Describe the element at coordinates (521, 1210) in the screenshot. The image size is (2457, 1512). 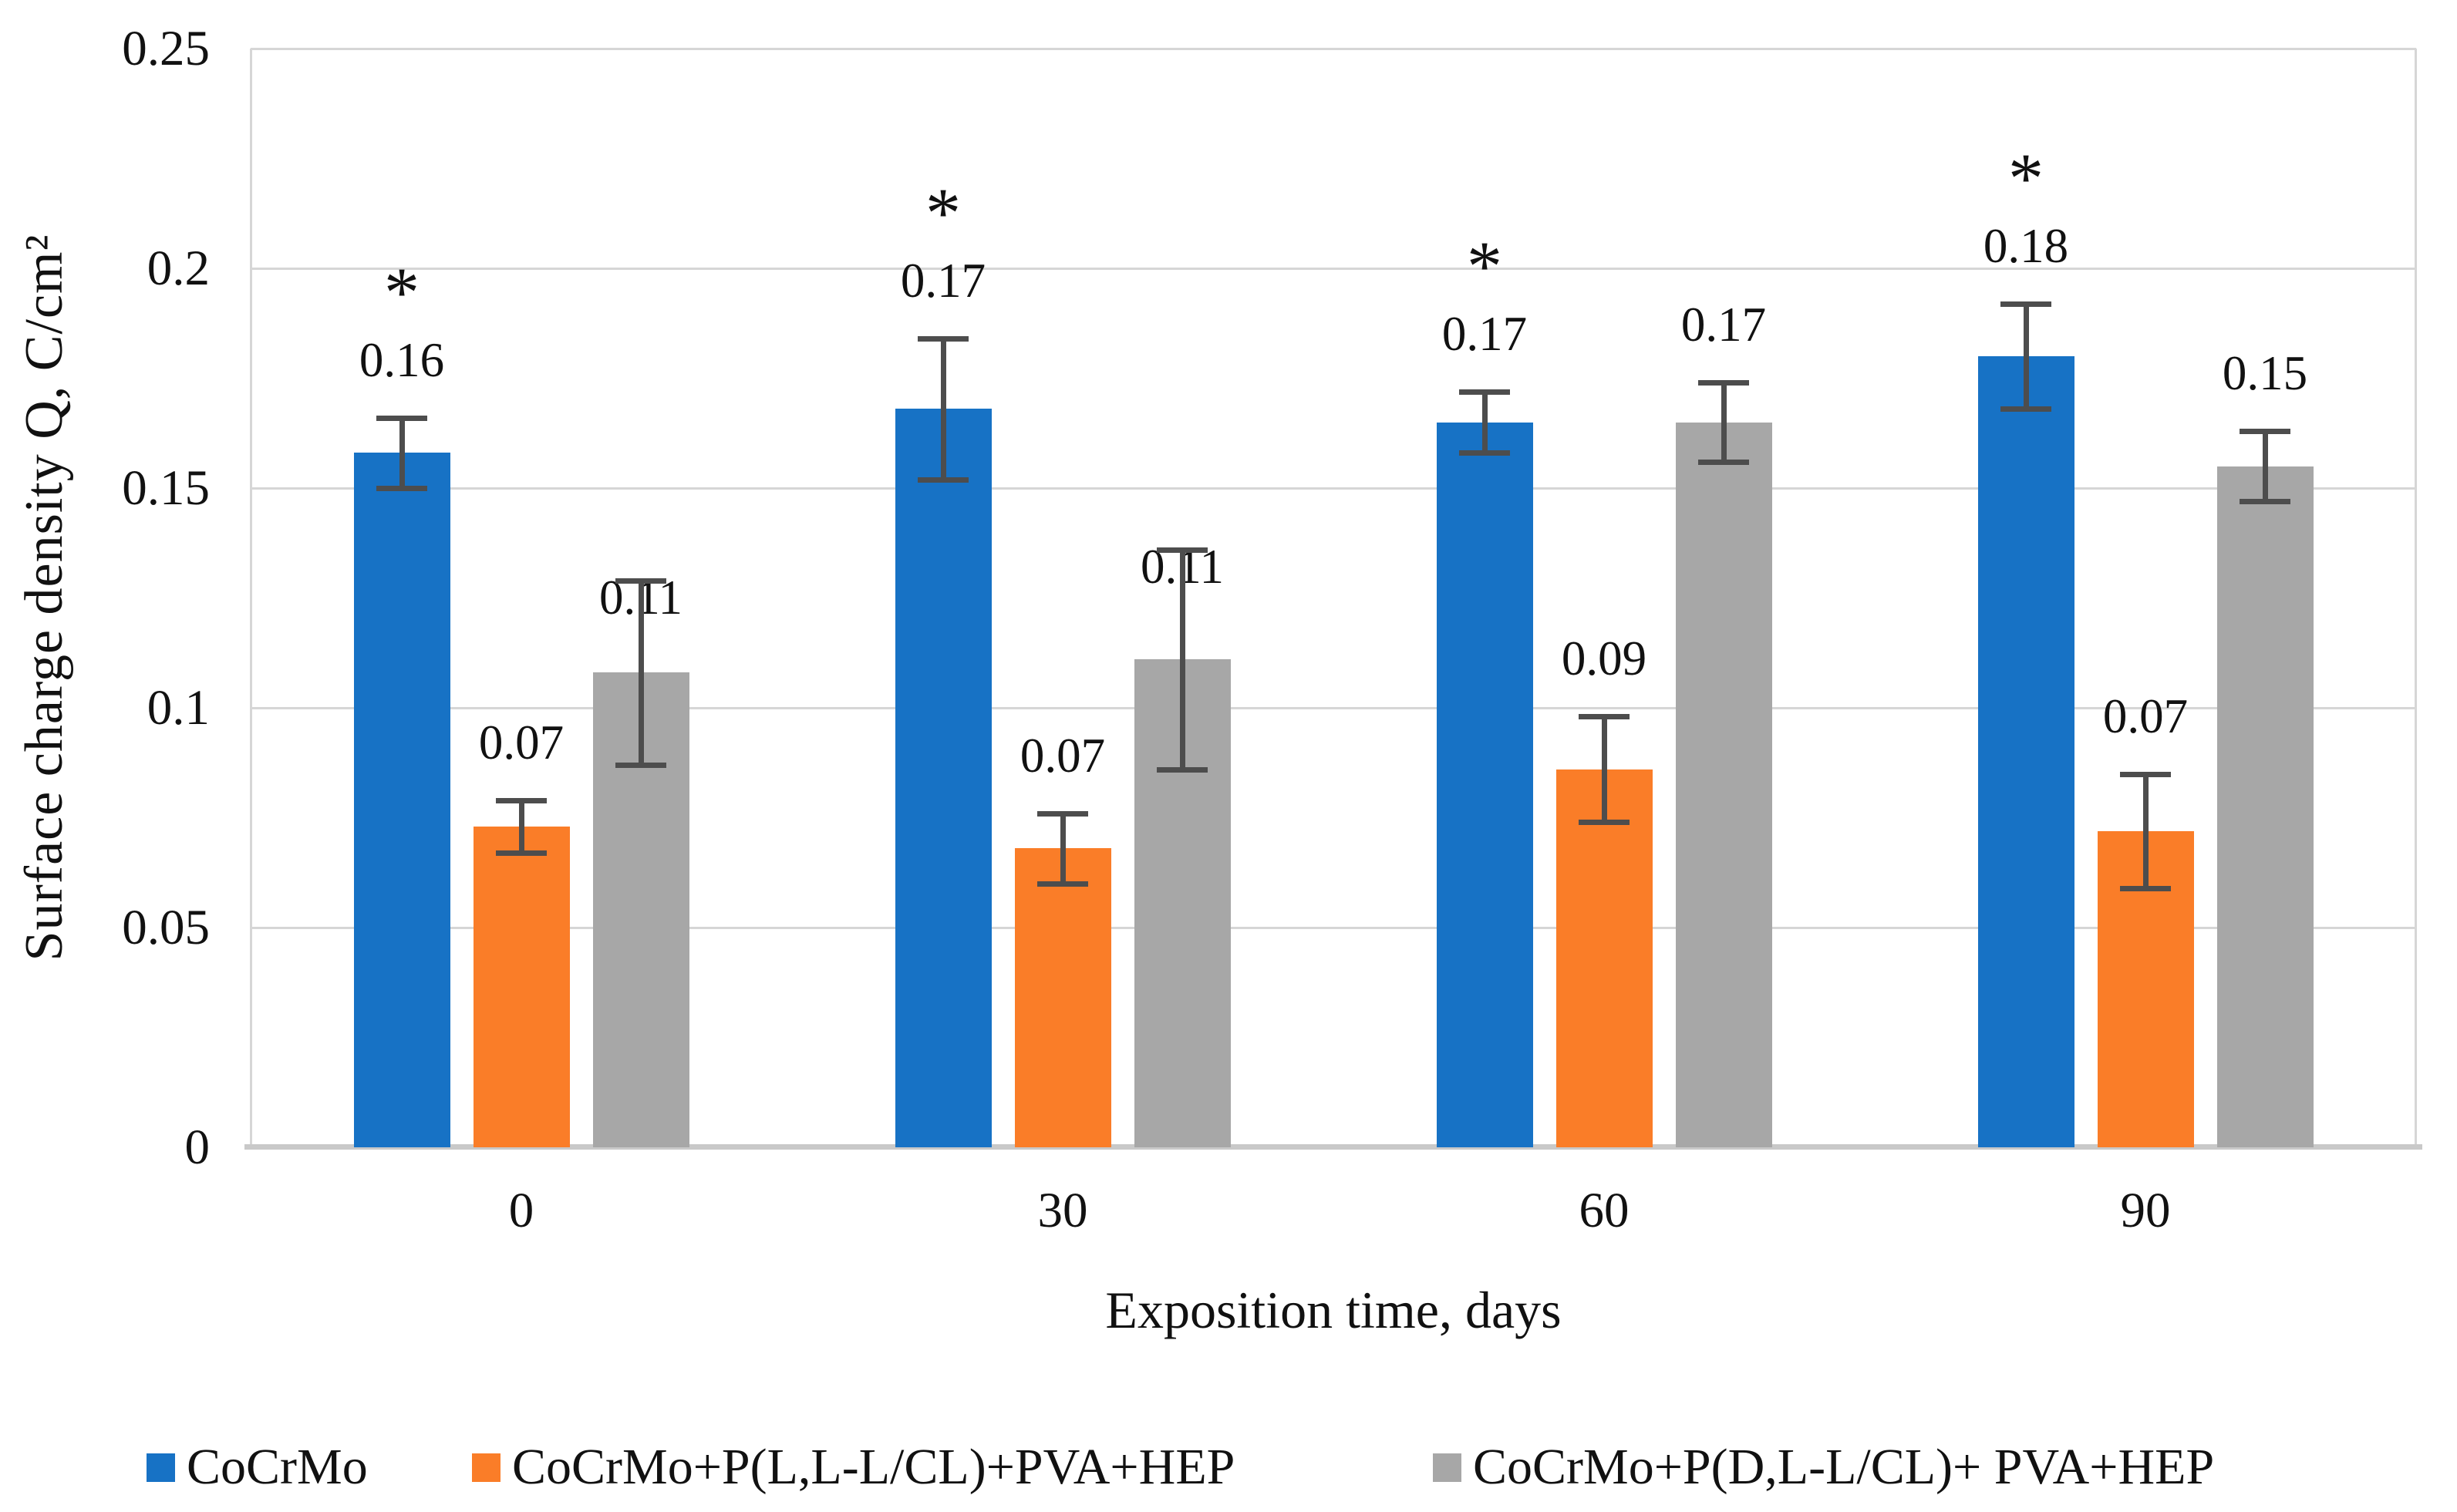
I see `x-tick-label: 0` at that location.